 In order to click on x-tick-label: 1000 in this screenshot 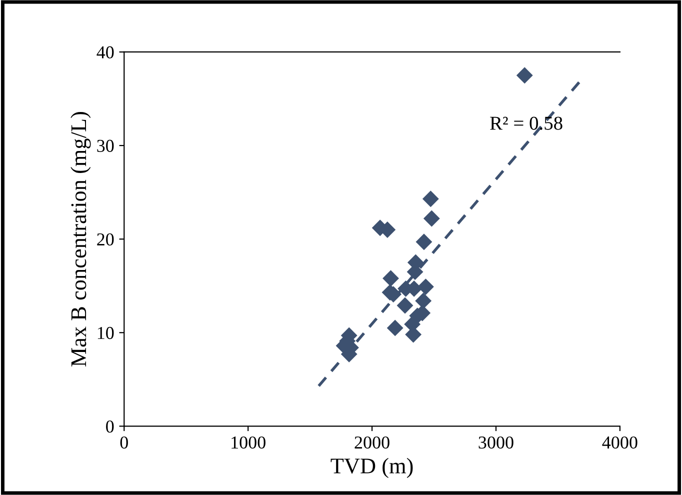, I will do `click(249, 442)`.